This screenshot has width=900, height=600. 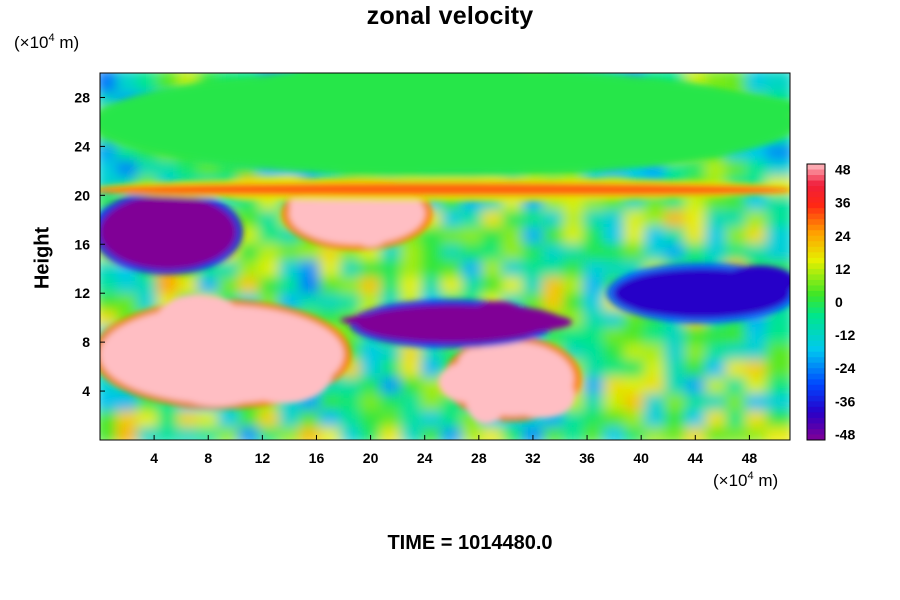 I want to click on colorbar-tick-label: 24, so click(x=843, y=236).